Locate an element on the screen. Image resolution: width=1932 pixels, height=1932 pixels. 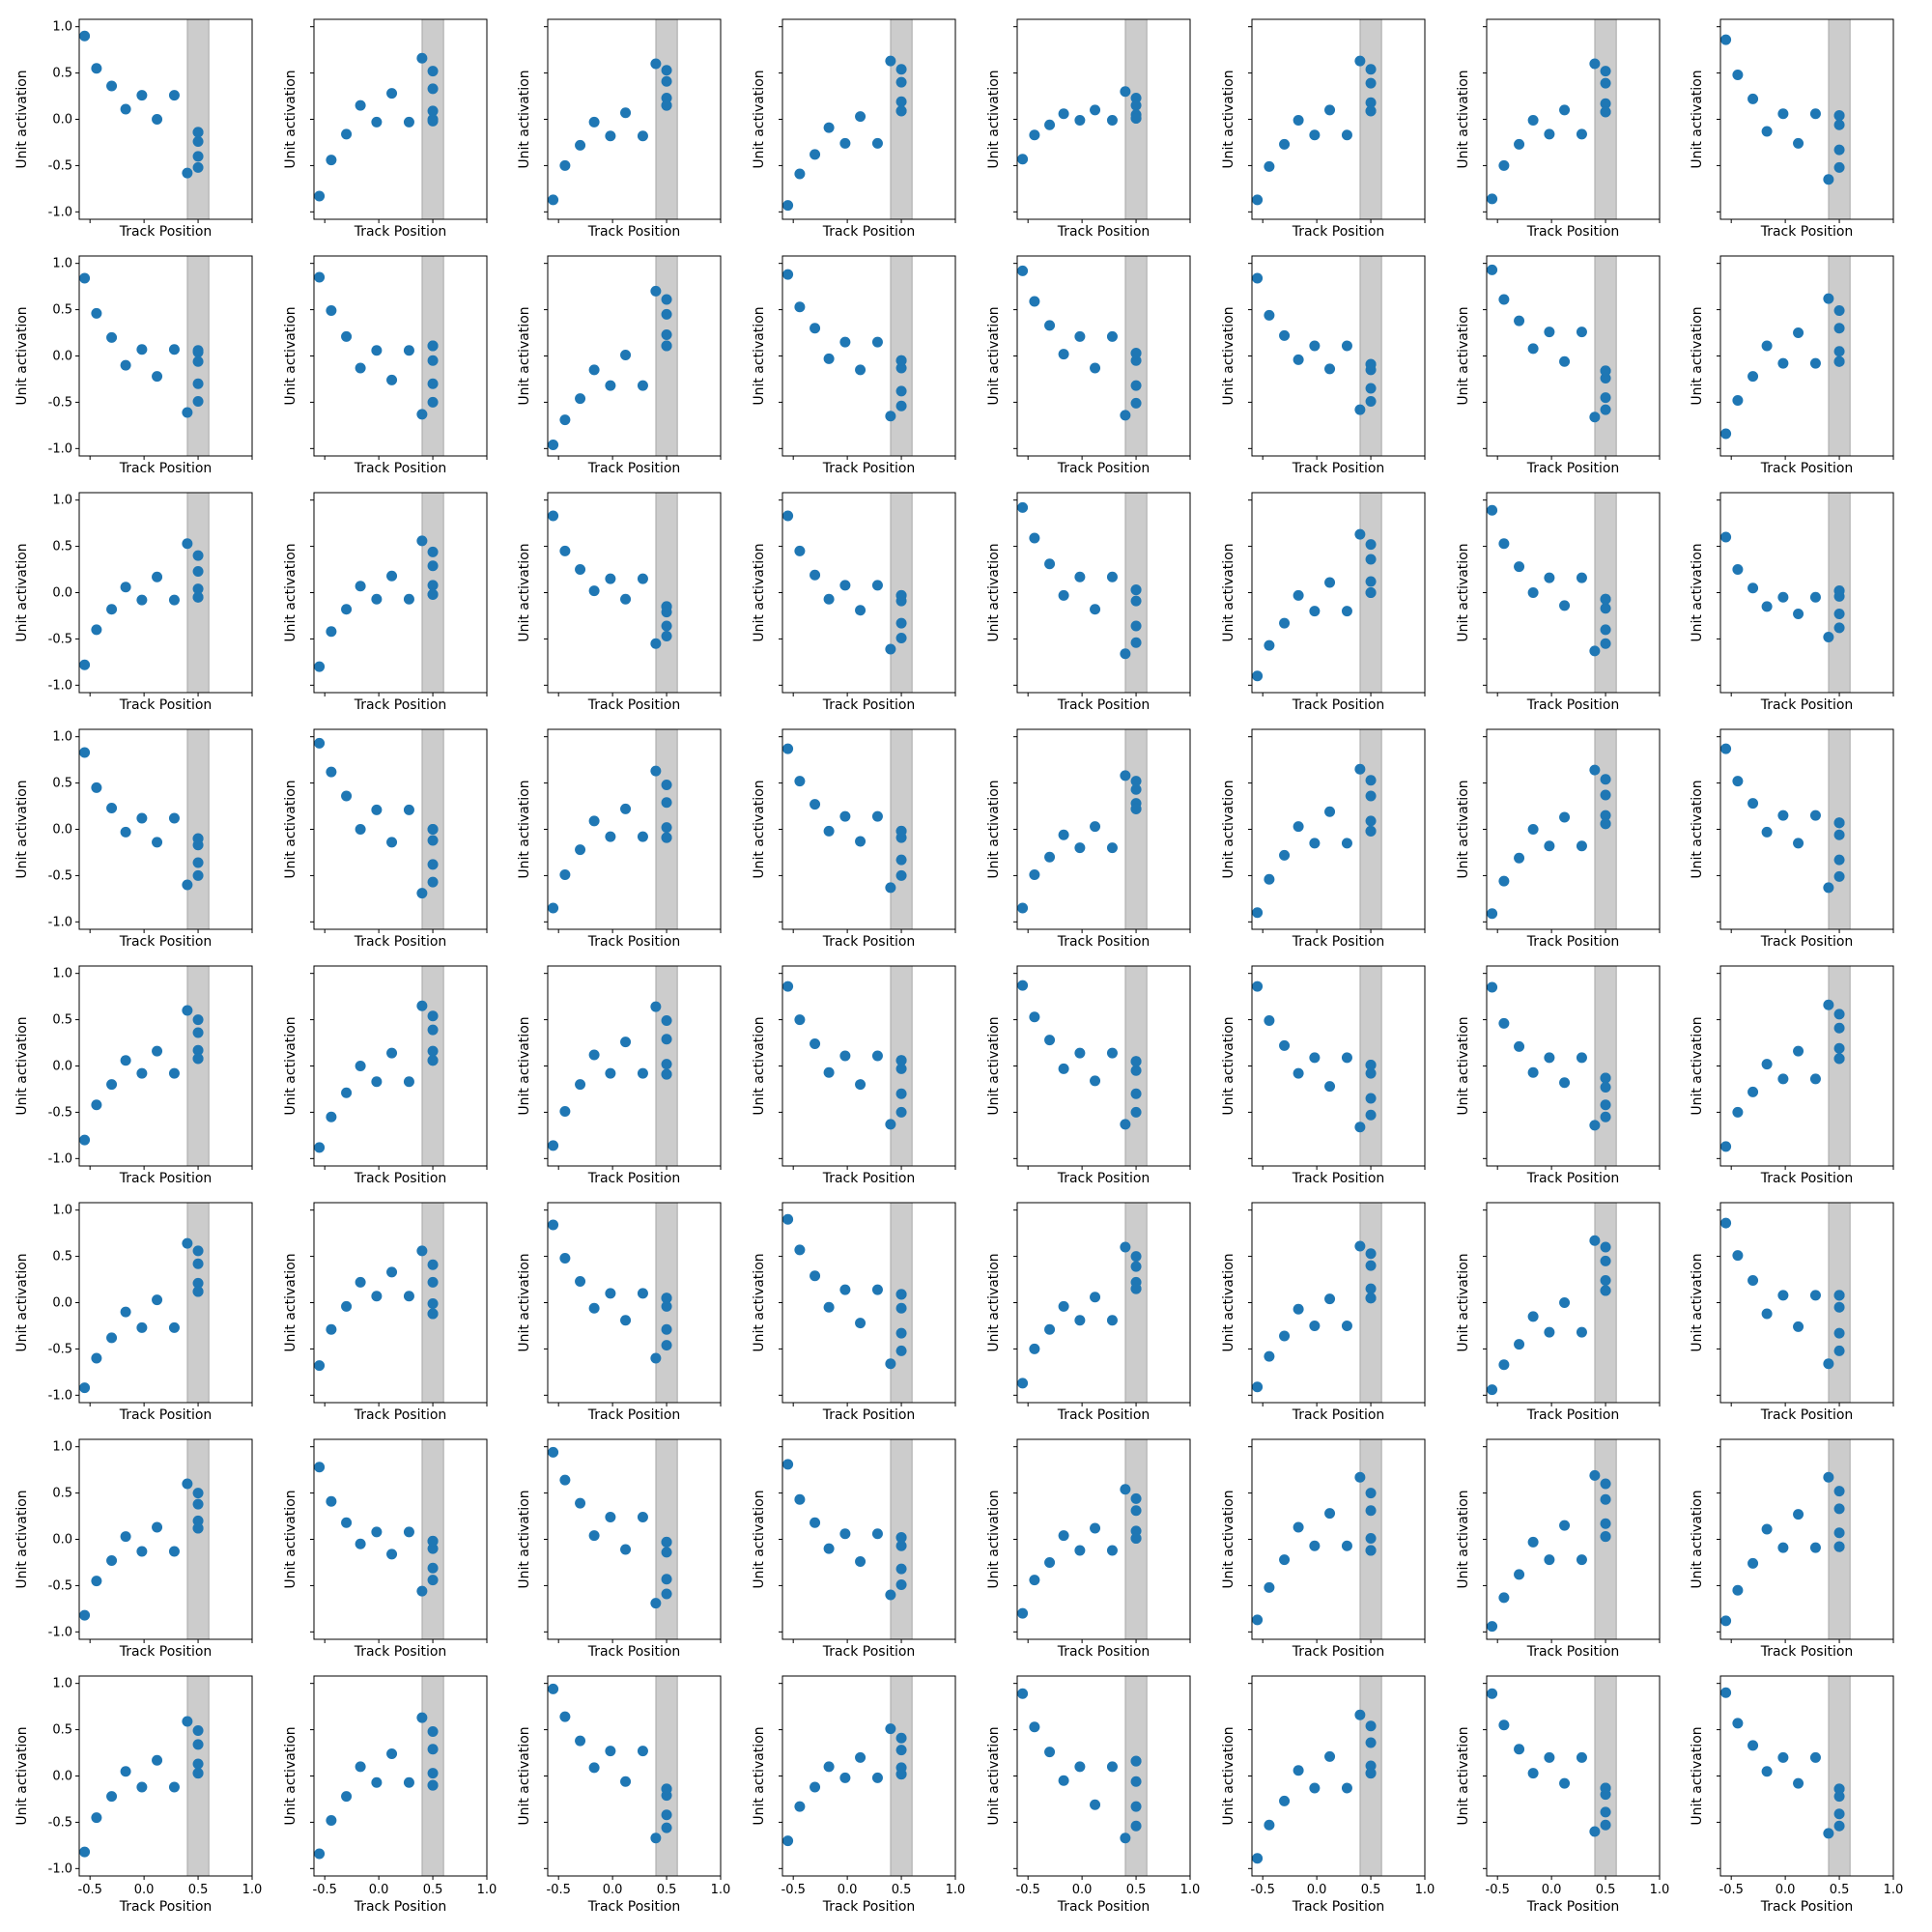
y-tick-label: 0.0 is located at coordinates (62, 1777).